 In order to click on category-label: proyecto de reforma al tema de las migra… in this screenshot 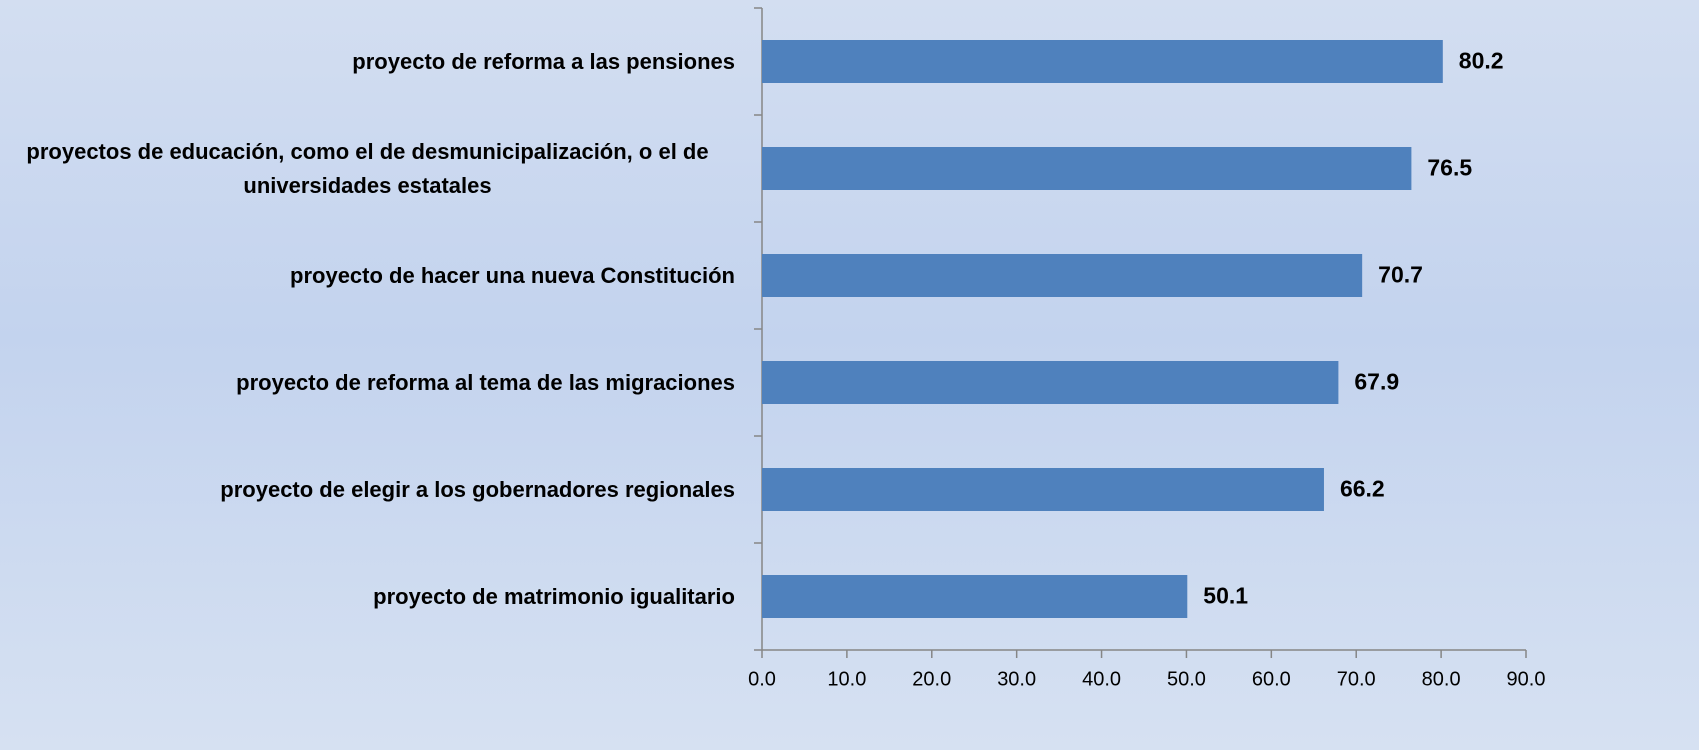, I will do `click(485, 382)`.